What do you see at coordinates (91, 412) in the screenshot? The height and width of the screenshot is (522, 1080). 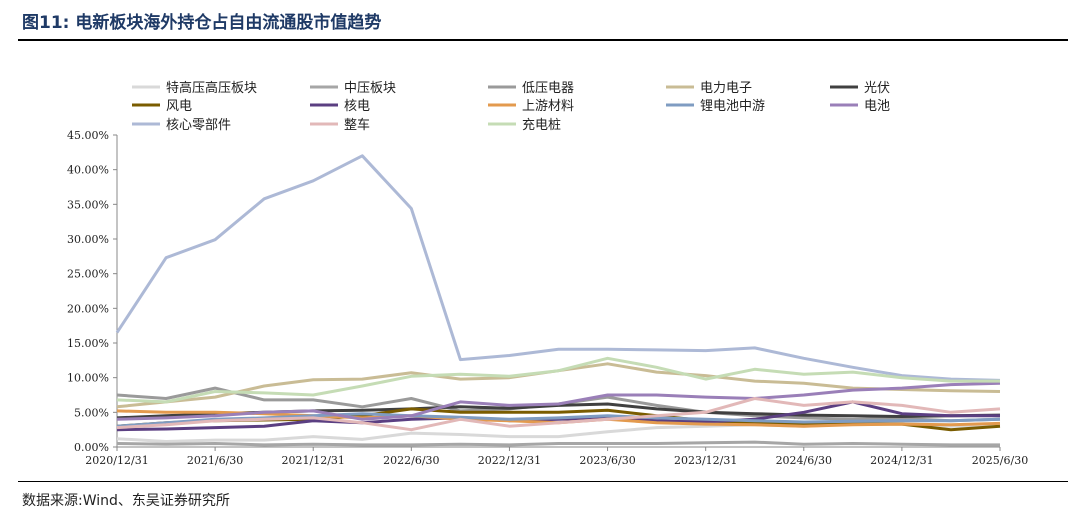 I see `y-tick-label: 5.00%` at bounding box center [91, 412].